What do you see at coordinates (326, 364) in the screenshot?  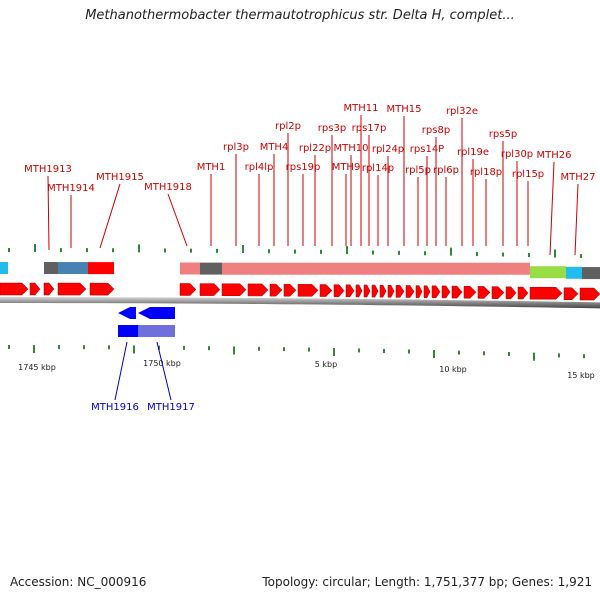 I see `scale-label: 5 kbp` at bounding box center [326, 364].